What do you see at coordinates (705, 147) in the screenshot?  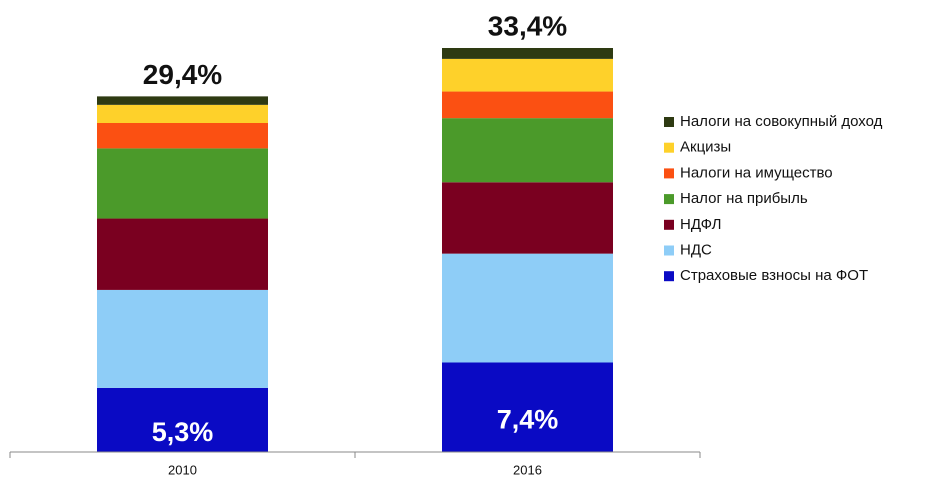 I see `legend-label: Акцизы` at bounding box center [705, 147].